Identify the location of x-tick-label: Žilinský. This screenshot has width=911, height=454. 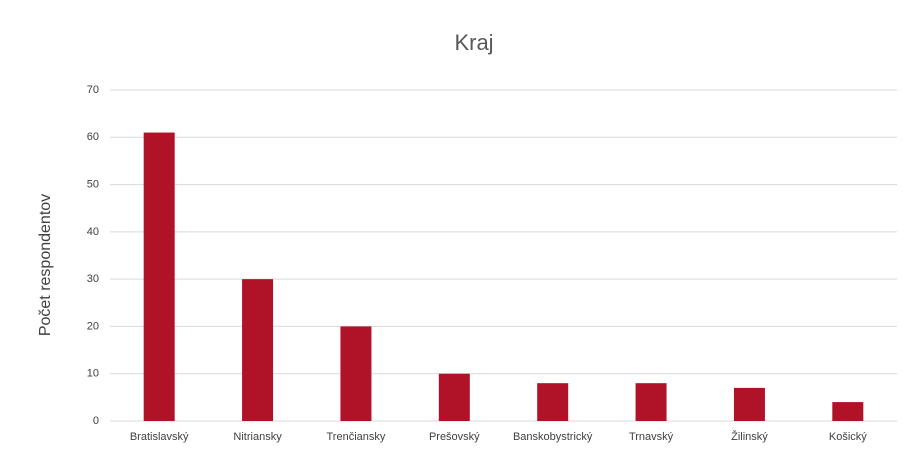
(749, 436).